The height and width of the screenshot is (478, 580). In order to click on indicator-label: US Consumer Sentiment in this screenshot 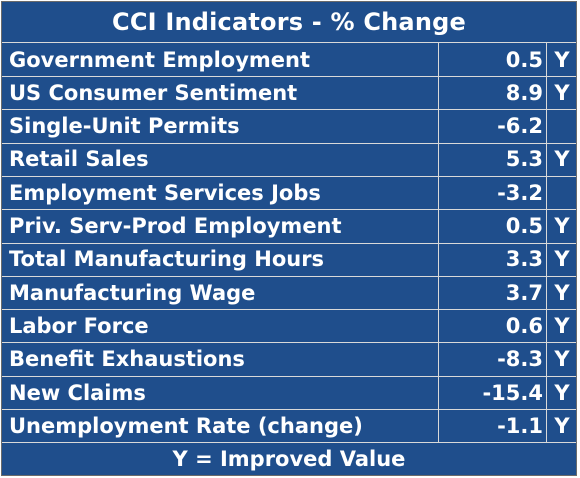, I will do `click(220, 93)`.